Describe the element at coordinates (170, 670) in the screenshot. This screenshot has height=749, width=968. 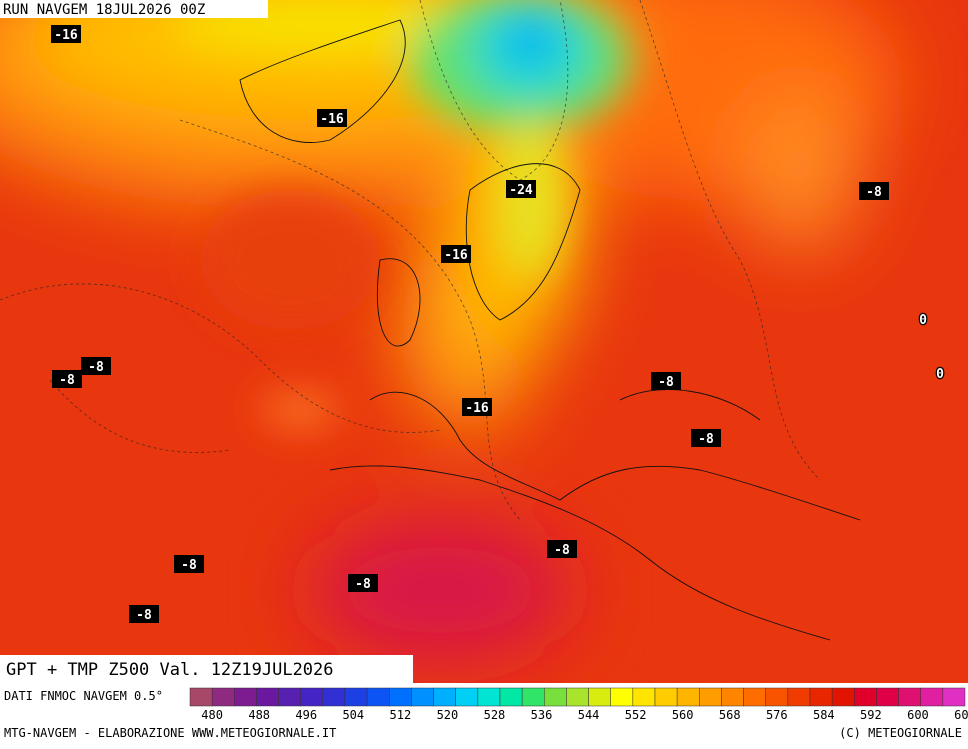
I see `map-title: GPT + TMP Z500 Val. 12Z19JUL2026` at that location.